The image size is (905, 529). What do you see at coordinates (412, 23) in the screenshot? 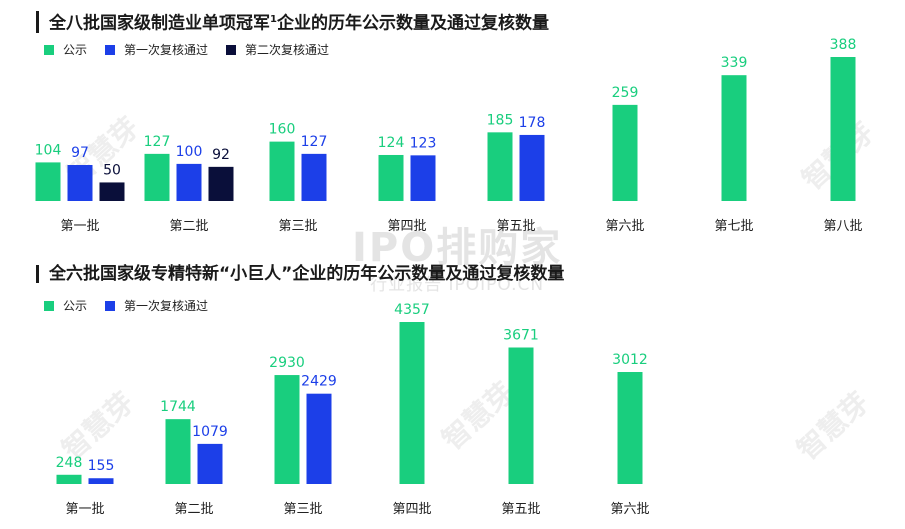
I see `chart1-title-rest: 企业的历年公示数量及通过复核数量` at bounding box center [412, 23].